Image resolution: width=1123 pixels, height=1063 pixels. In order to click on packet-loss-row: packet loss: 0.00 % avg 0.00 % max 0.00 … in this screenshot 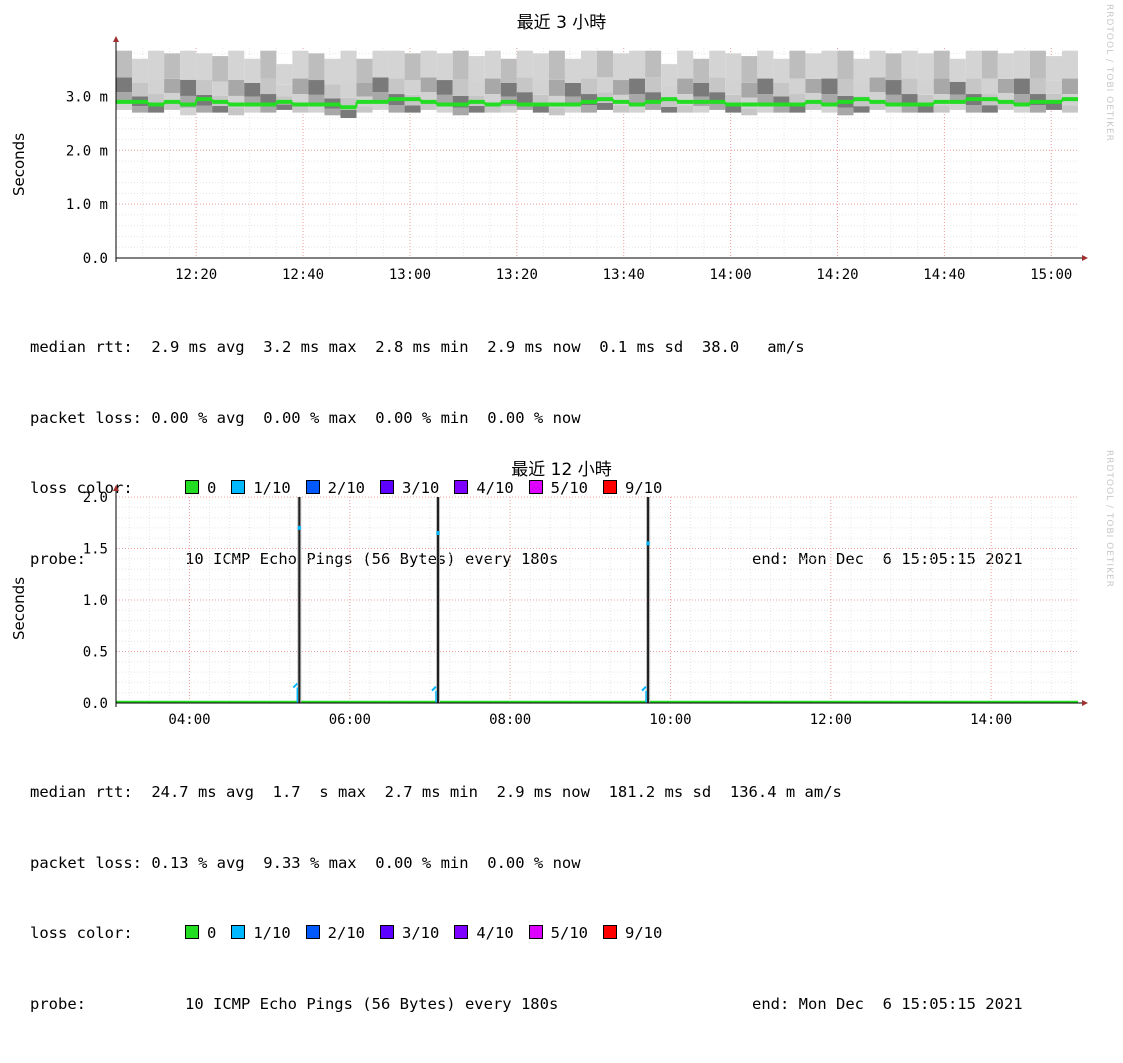, I will do `click(305, 417)`.